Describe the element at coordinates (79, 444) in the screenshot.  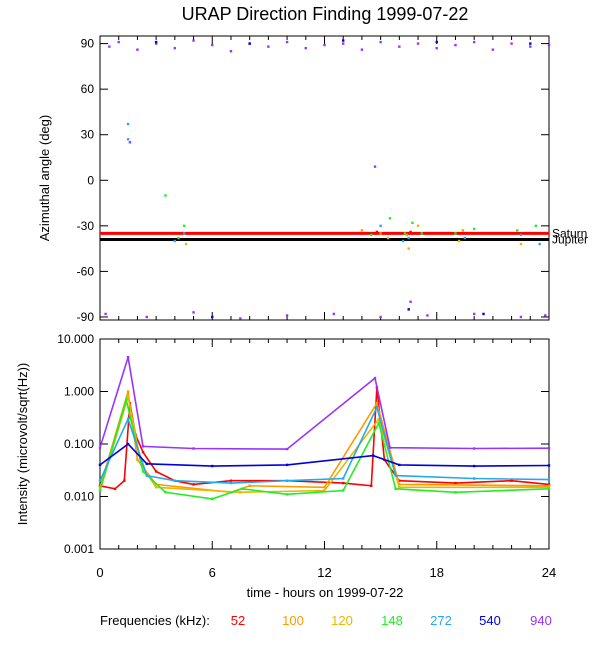
I see `intensity-y-tick-label: 0.100` at that location.